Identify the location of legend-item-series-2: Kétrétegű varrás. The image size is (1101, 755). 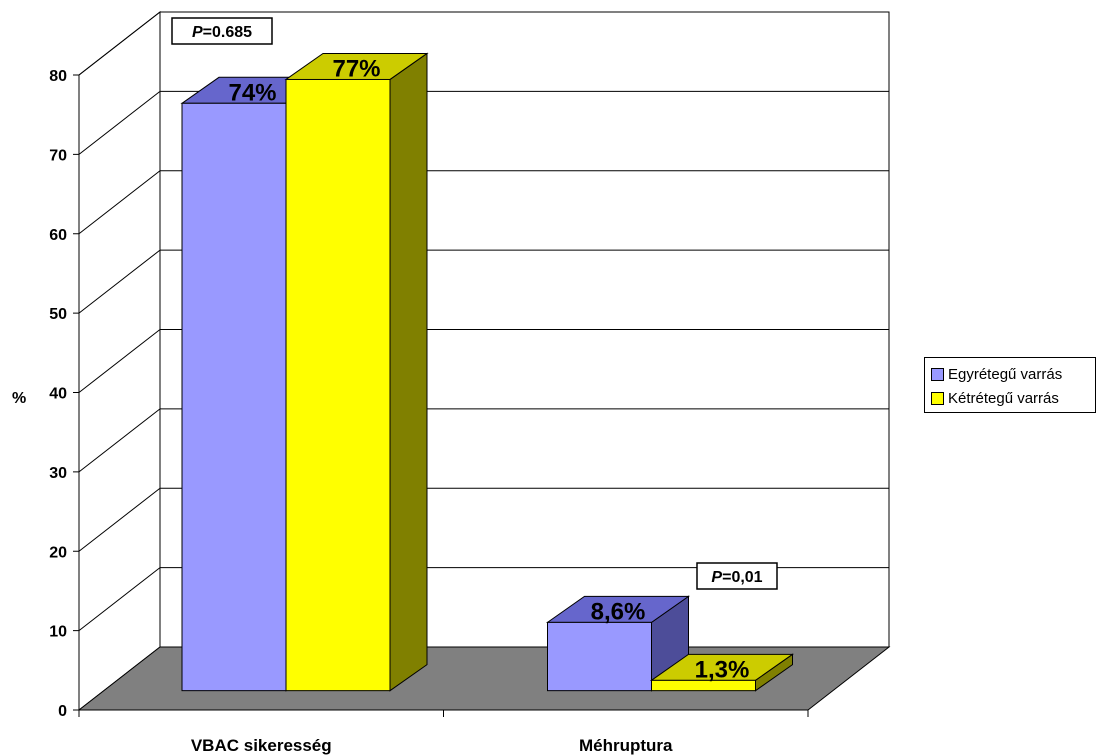
(1013, 398).